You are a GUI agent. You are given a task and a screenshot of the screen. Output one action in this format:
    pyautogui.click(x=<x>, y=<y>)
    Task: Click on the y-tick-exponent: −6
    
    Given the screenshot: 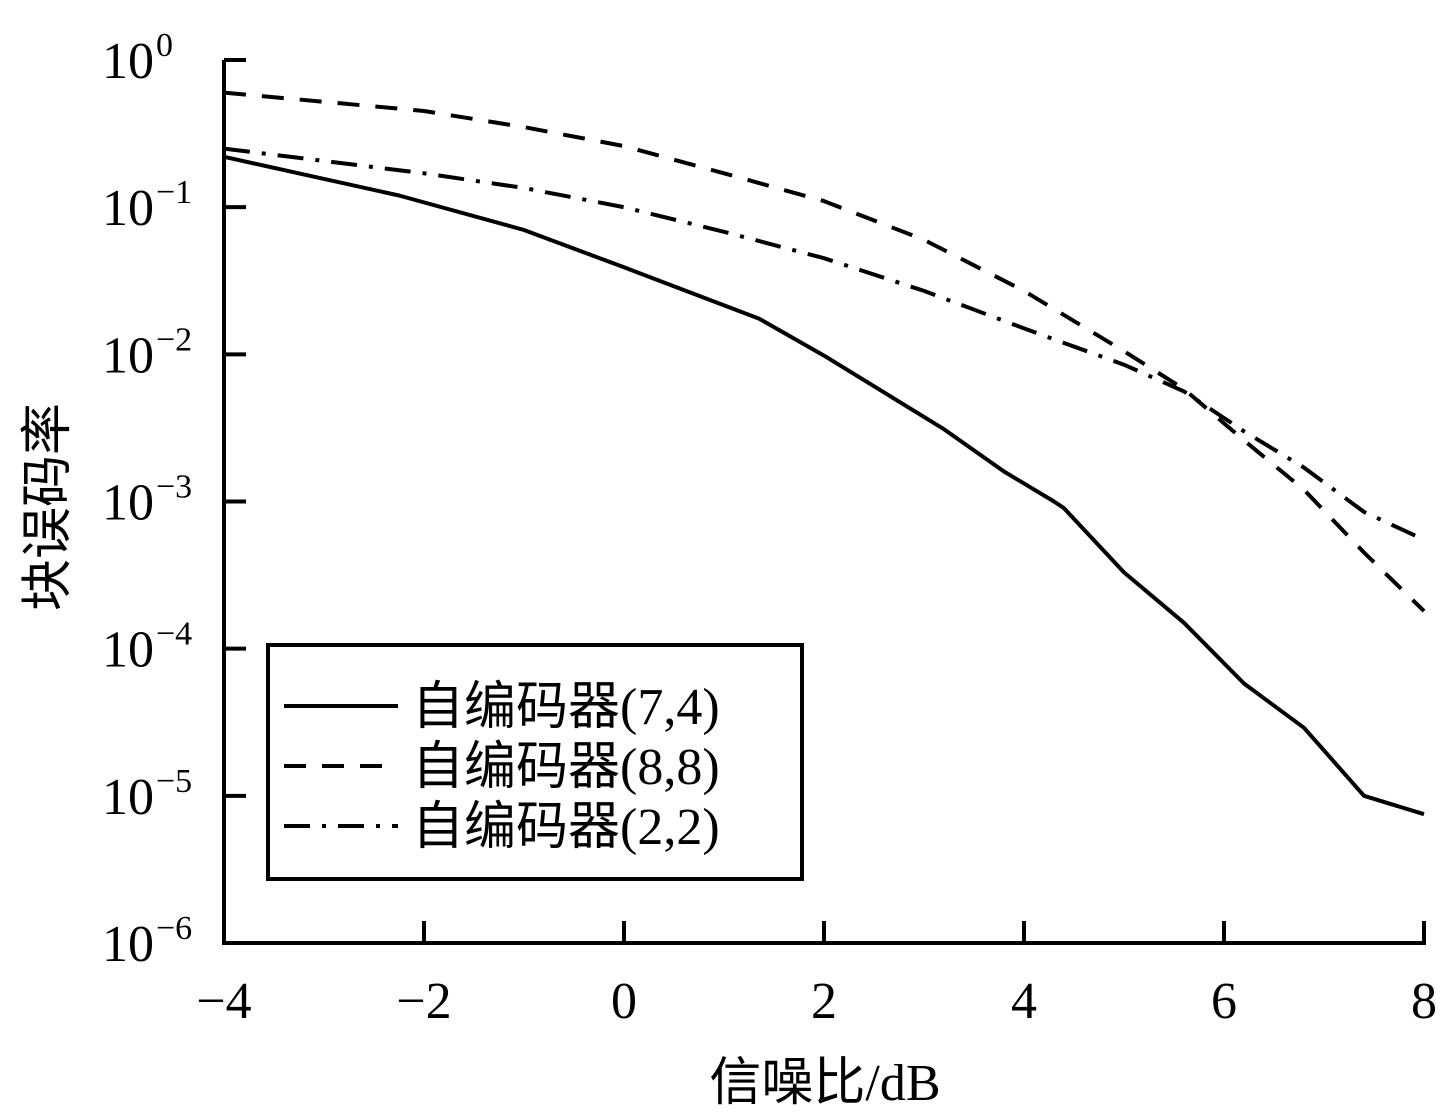 What is the action you would take?
    pyautogui.click(x=174, y=928)
    